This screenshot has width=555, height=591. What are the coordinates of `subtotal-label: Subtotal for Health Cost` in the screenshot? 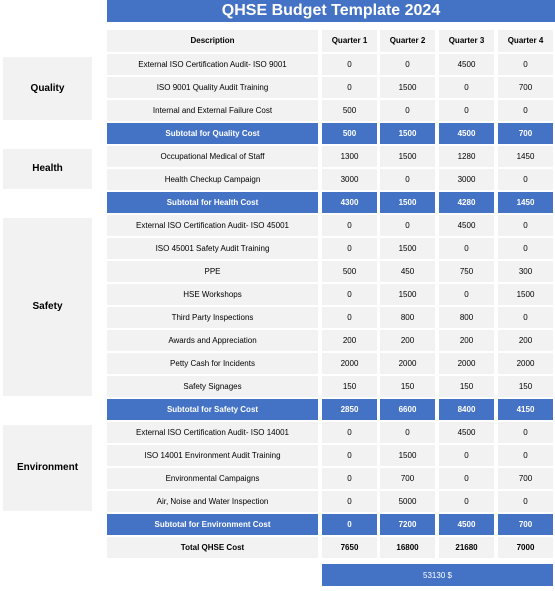 It's located at (212, 202).